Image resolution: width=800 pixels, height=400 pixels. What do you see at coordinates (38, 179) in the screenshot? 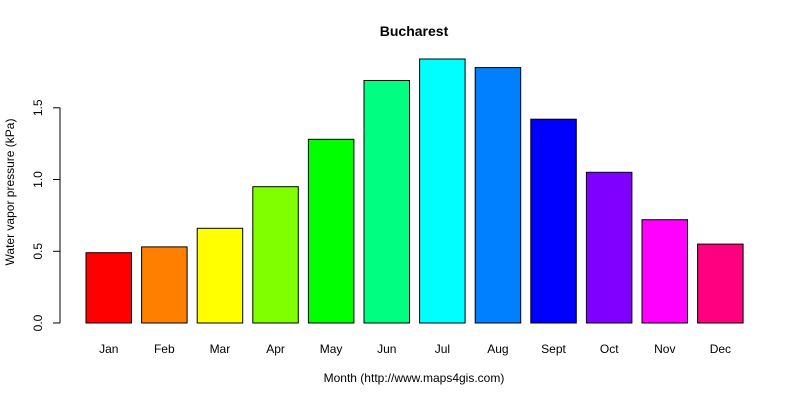
I see `y-tick-label: 1.0` at bounding box center [38, 179].